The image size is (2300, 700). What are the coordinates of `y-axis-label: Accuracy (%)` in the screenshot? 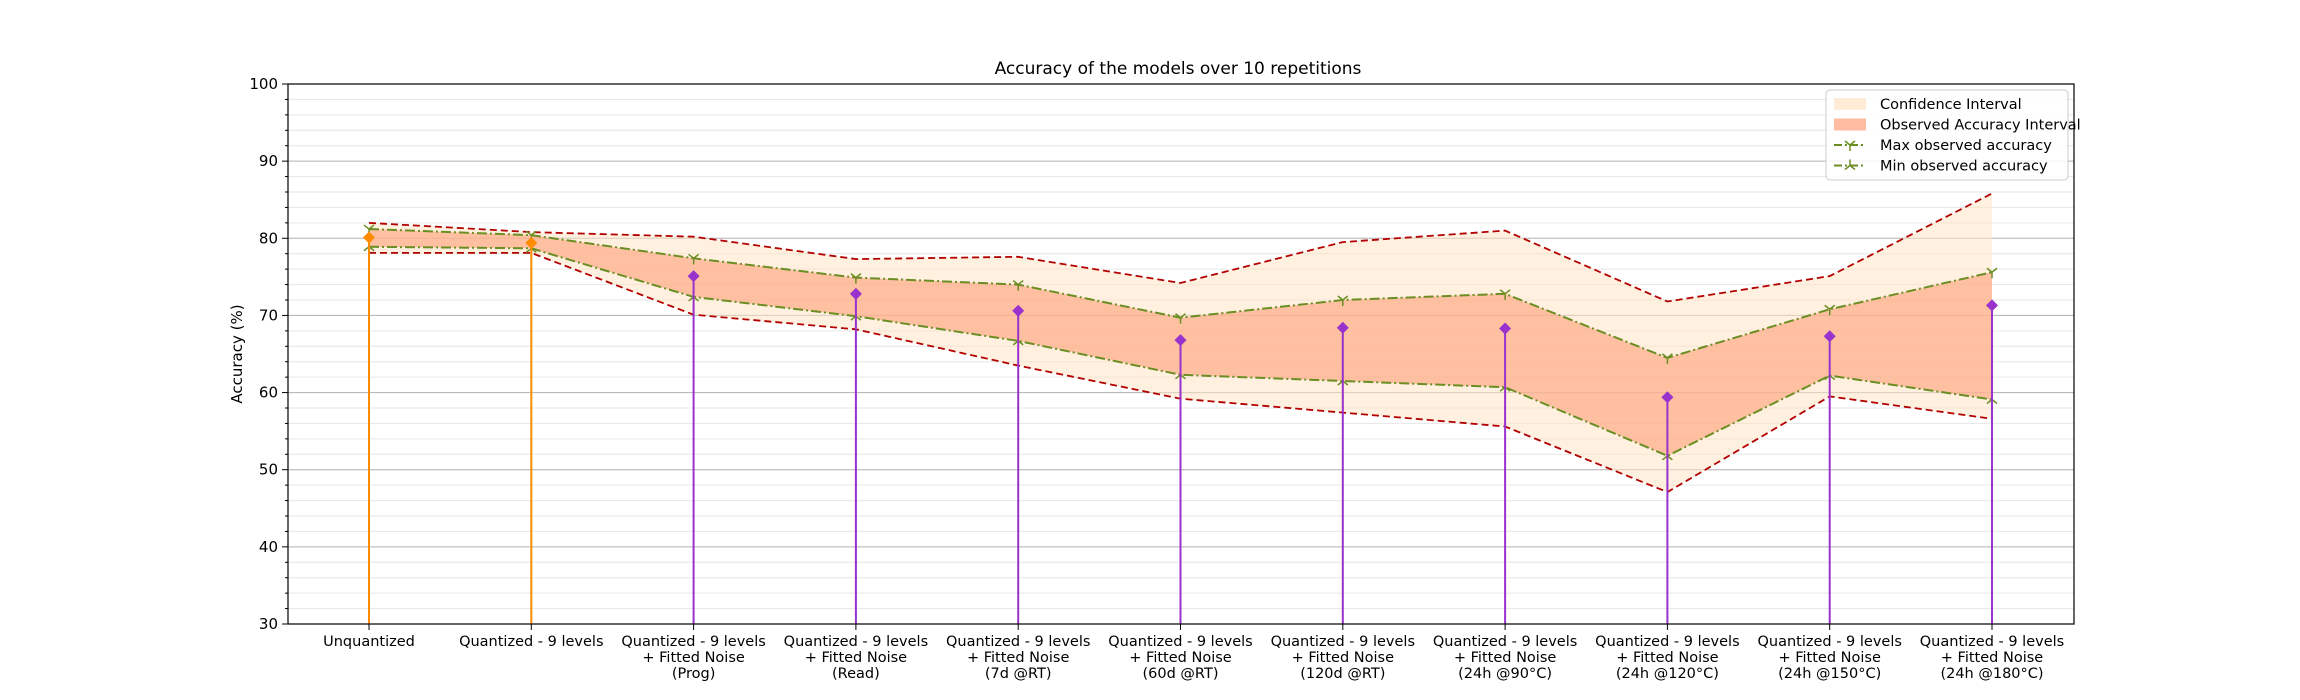 It's located at (237, 353).